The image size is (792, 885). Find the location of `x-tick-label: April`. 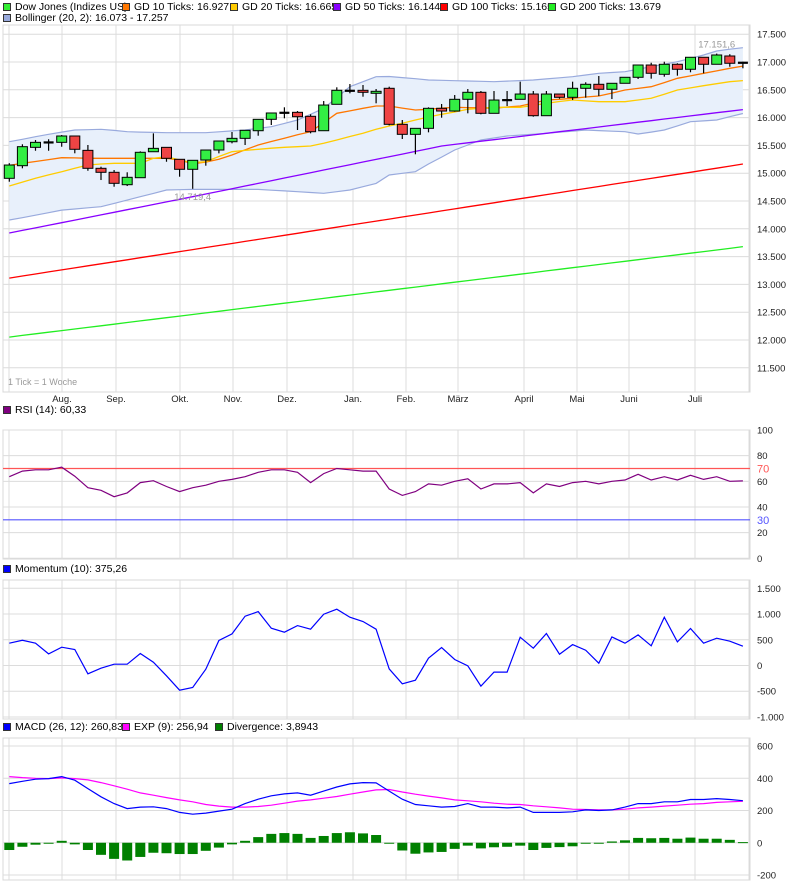

x-tick-label: April is located at coordinates (523, 399).